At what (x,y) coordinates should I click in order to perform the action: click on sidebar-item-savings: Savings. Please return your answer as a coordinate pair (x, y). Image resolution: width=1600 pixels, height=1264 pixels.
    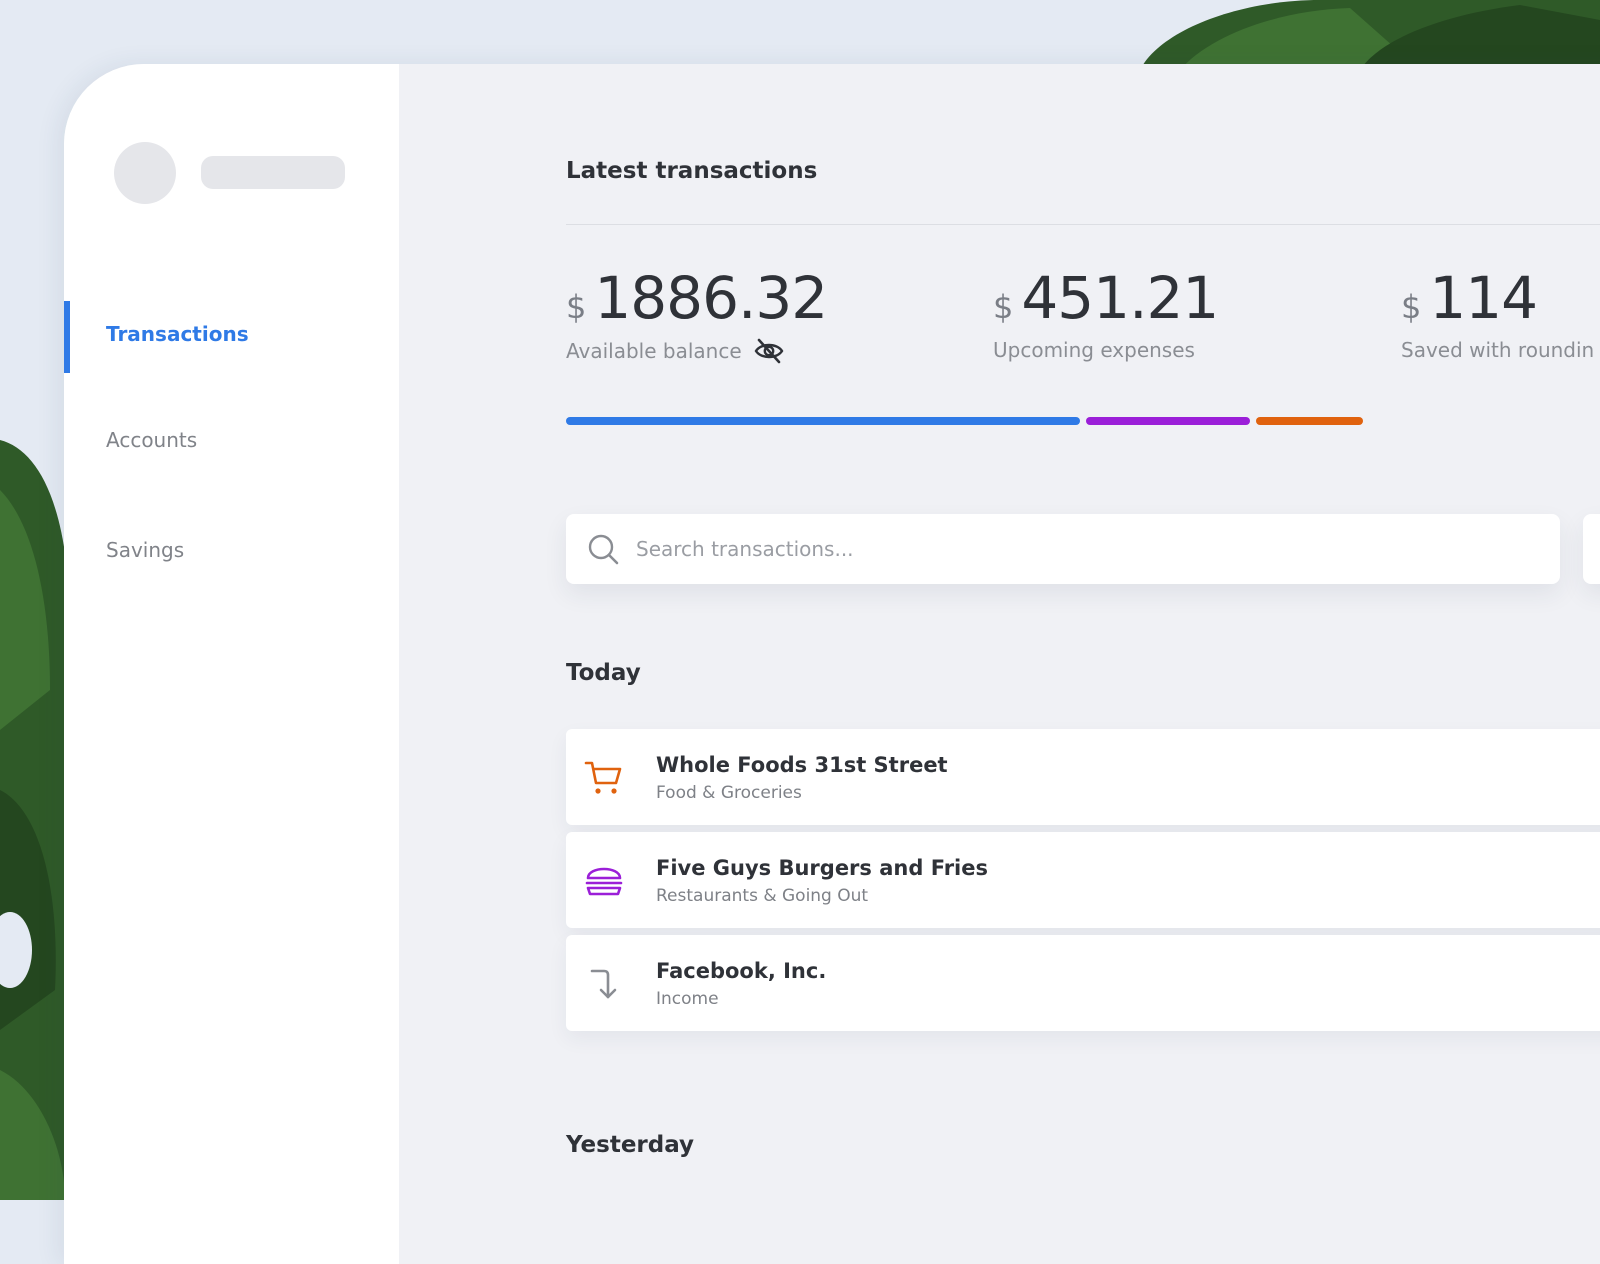
    Looking at the image, I should click on (145, 550).